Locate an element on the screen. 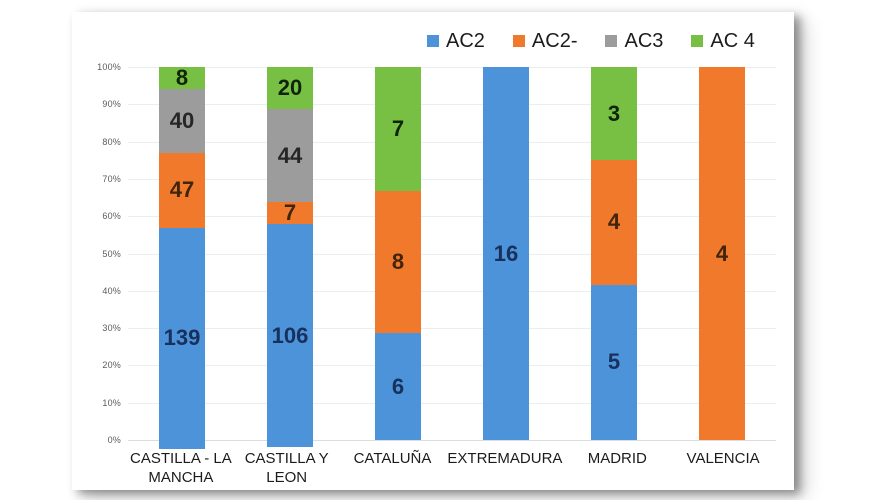 This screenshot has height=500, width=875. y-axis-tick-label: 70% is located at coordinates (111, 178).